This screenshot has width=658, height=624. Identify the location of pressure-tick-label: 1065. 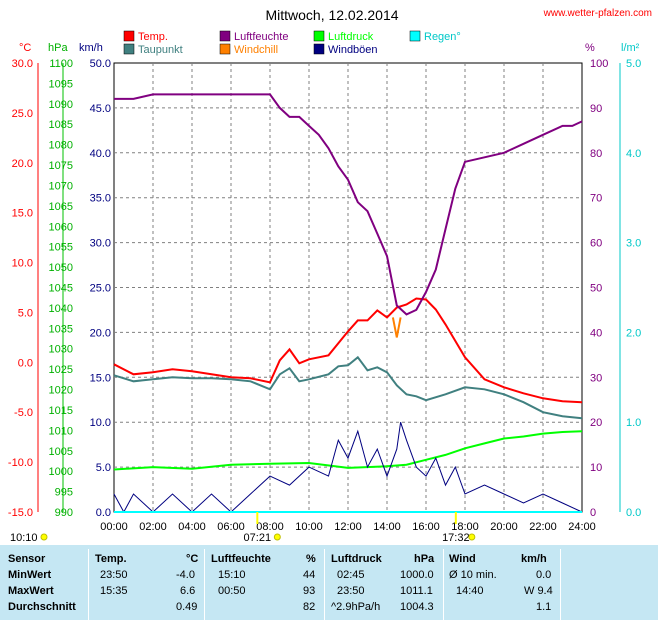
(61, 207).